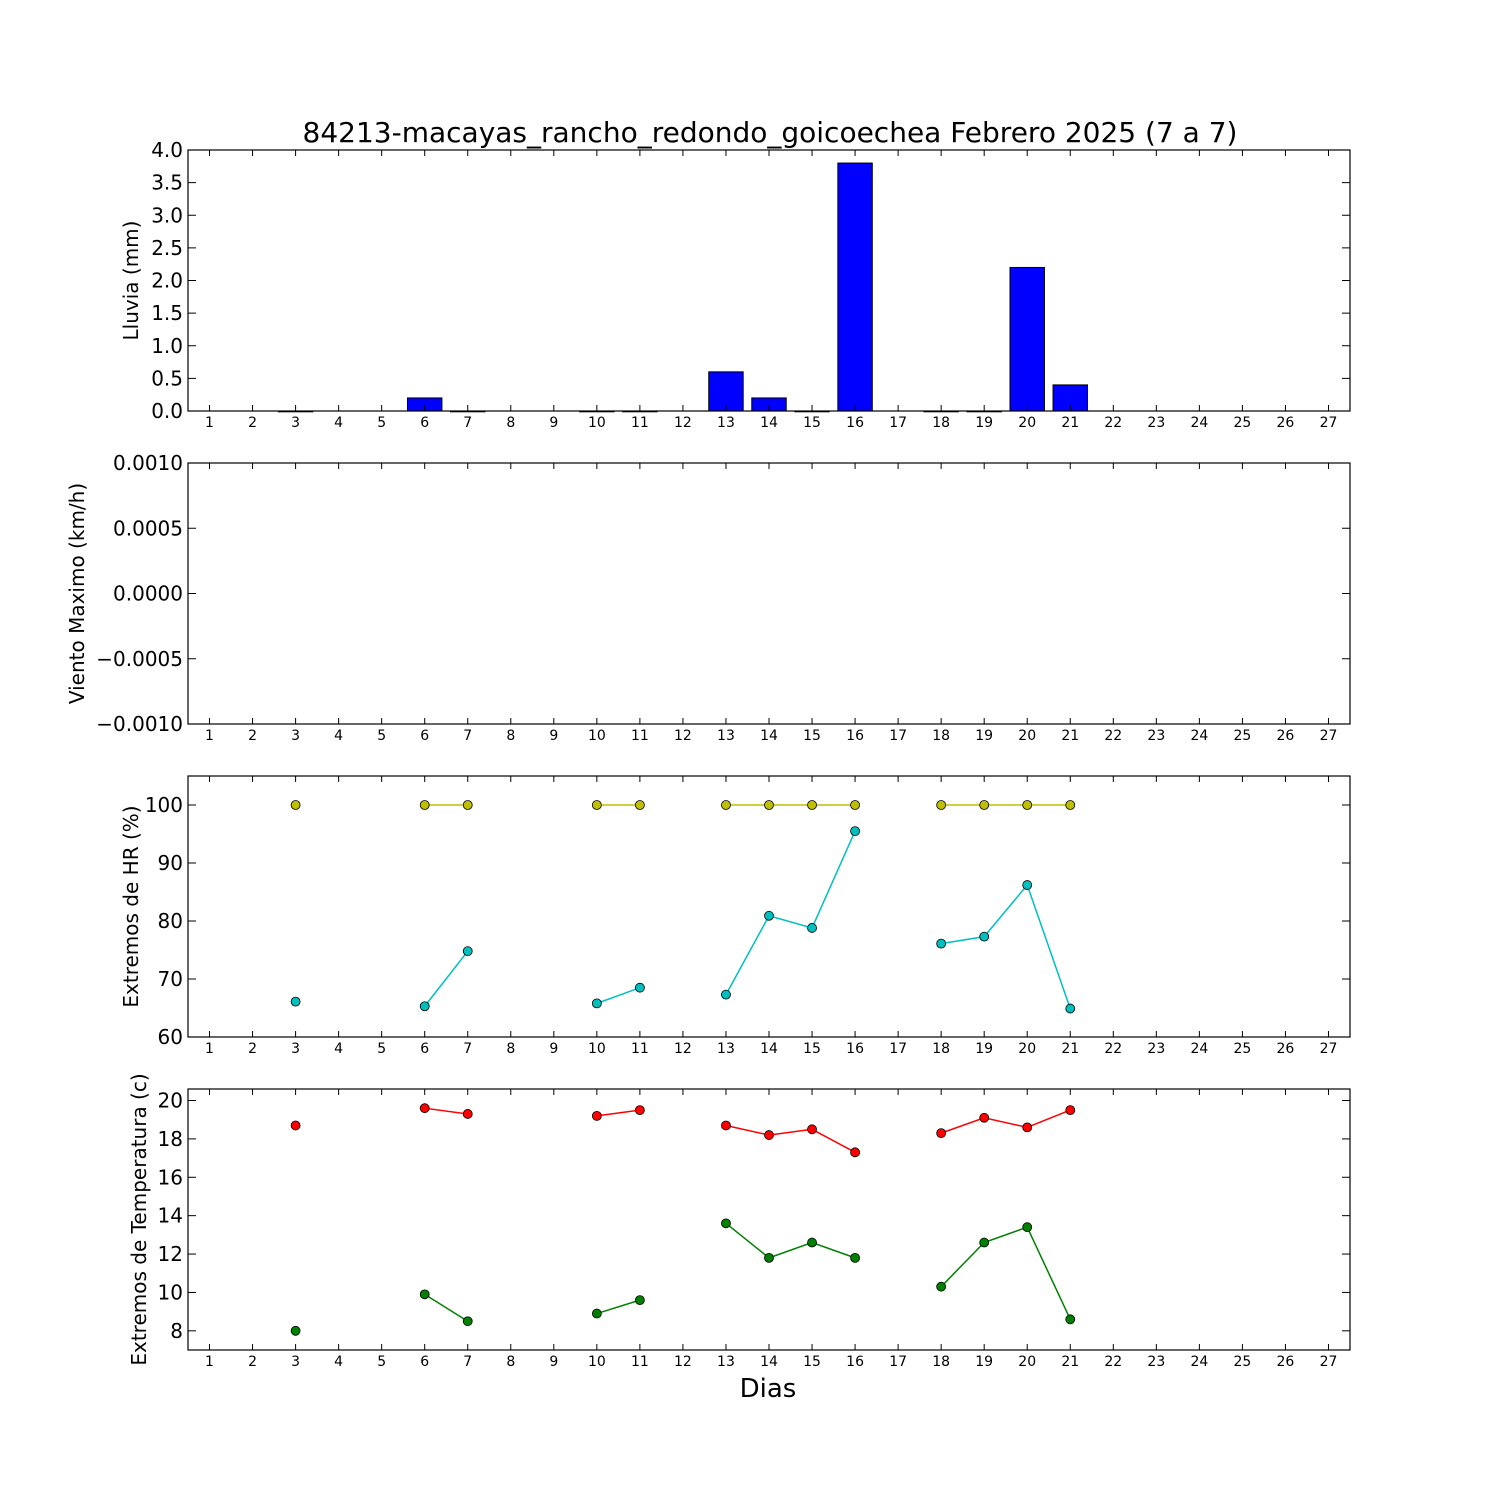 This screenshot has width=1500, height=1505. I want to click on y-tick-label: 8, so click(176, 1331).